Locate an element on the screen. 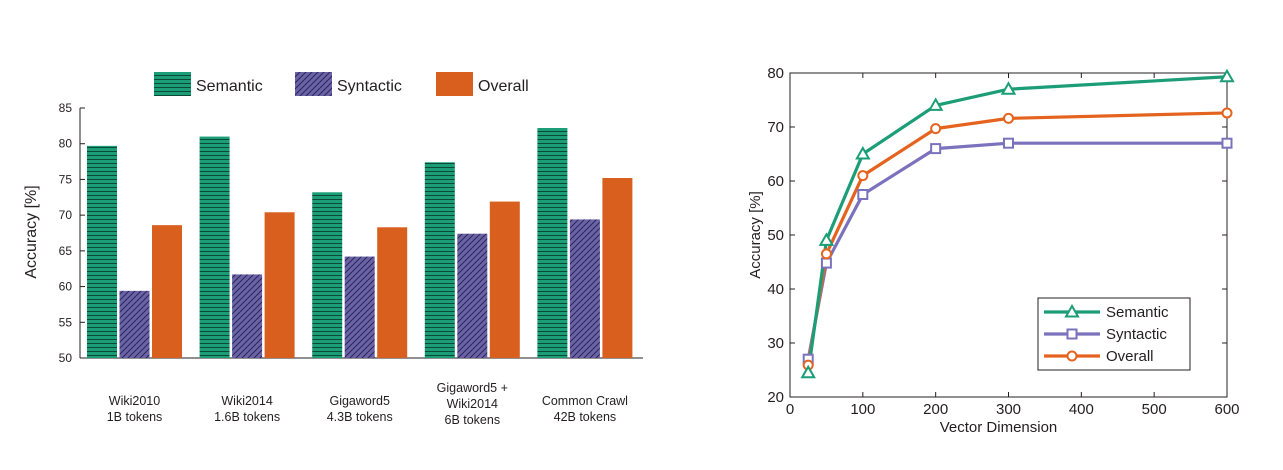  x-axis-label: Vector Dimension is located at coordinates (999, 427).